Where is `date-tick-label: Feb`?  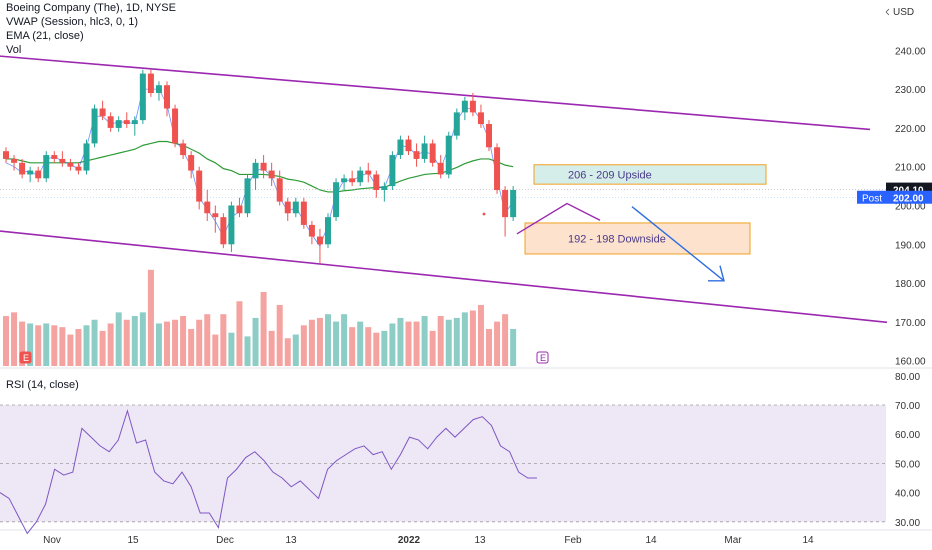
date-tick-label: Feb is located at coordinates (573, 540).